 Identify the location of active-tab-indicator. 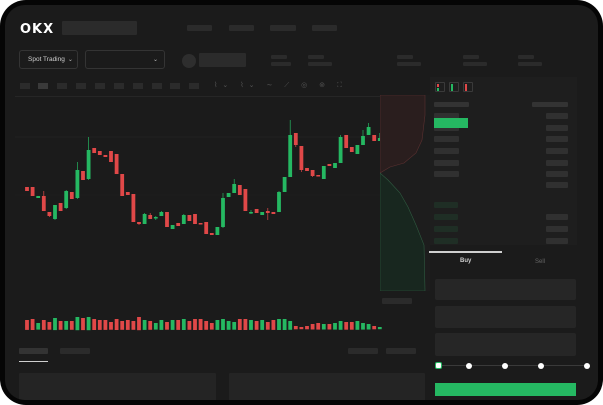
(33, 361).